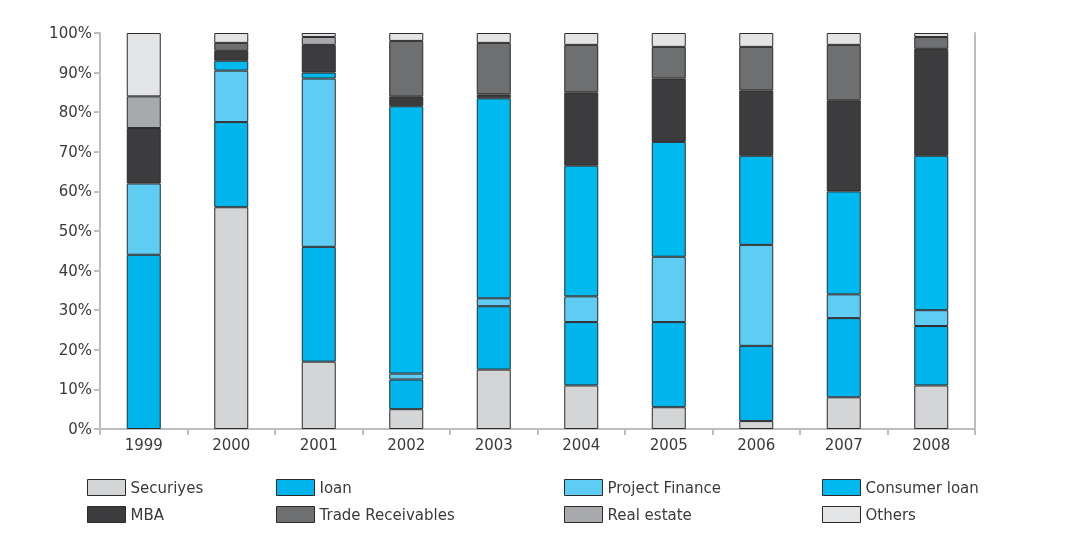 The height and width of the screenshot is (541, 1083). What do you see at coordinates (581, 444) in the screenshot?
I see `x-tick-label: 2004` at bounding box center [581, 444].